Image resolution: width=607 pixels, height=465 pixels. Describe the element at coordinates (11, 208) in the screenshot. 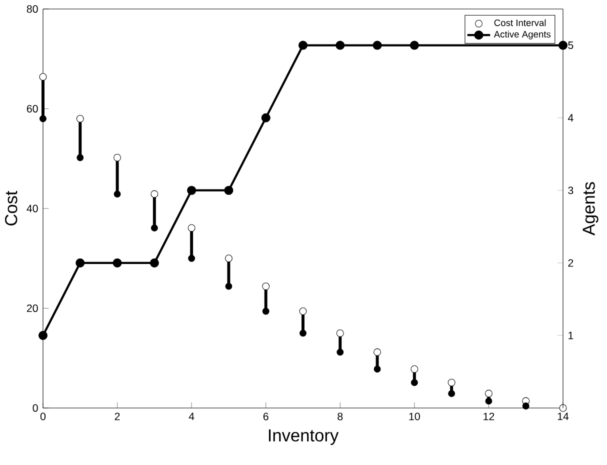

I see `y-axis-title: Cost` at that location.